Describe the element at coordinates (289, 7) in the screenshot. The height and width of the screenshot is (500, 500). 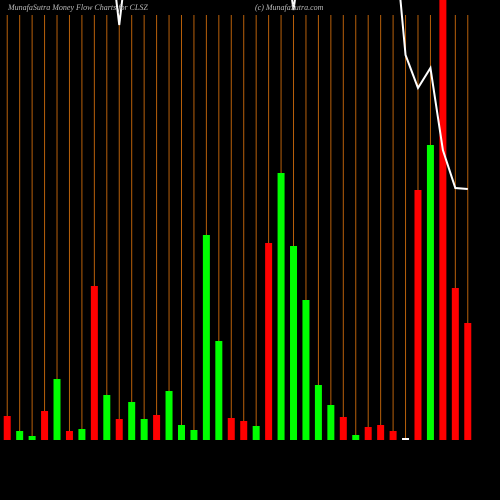
I see `chart-subtitle: (c) MunafaSutra.com` at that location.